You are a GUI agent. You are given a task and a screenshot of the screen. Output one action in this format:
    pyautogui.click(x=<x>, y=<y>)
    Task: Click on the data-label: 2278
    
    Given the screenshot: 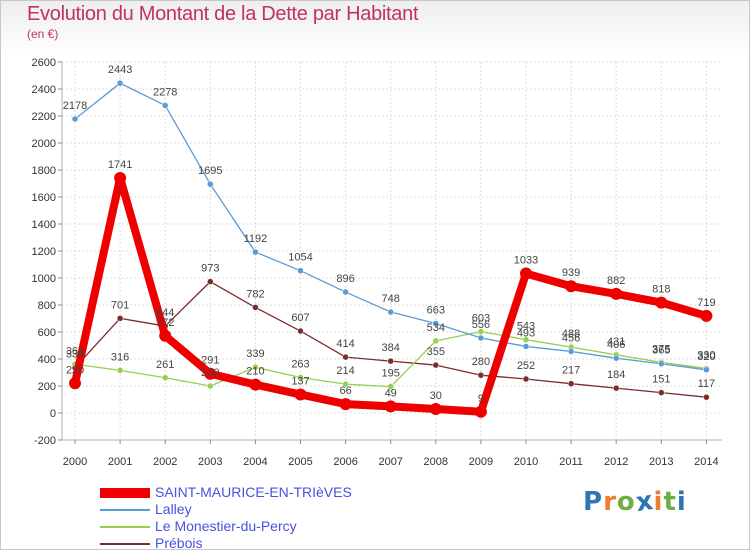 What is the action you would take?
    pyautogui.click(x=165, y=92)
    